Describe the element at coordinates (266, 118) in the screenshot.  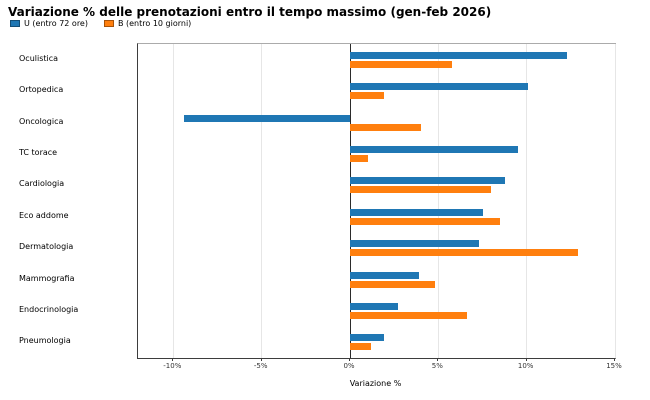
I see `bar-u-oncologica` at that location.